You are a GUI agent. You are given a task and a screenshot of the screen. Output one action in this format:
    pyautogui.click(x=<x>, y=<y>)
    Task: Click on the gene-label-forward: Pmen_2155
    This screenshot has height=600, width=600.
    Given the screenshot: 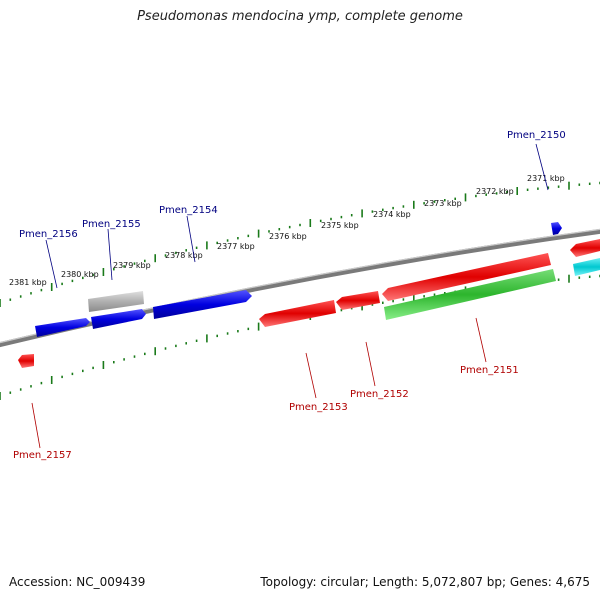 What is the action you would take?
    pyautogui.click(x=111, y=224)
    